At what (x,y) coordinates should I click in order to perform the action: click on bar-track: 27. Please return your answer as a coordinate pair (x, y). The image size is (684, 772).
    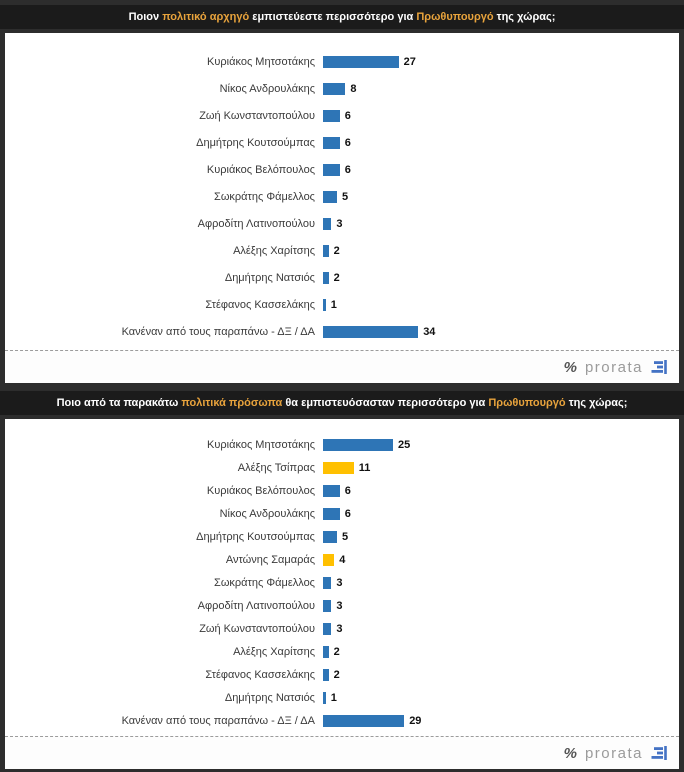
    Looking at the image, I should click on (501, 61).